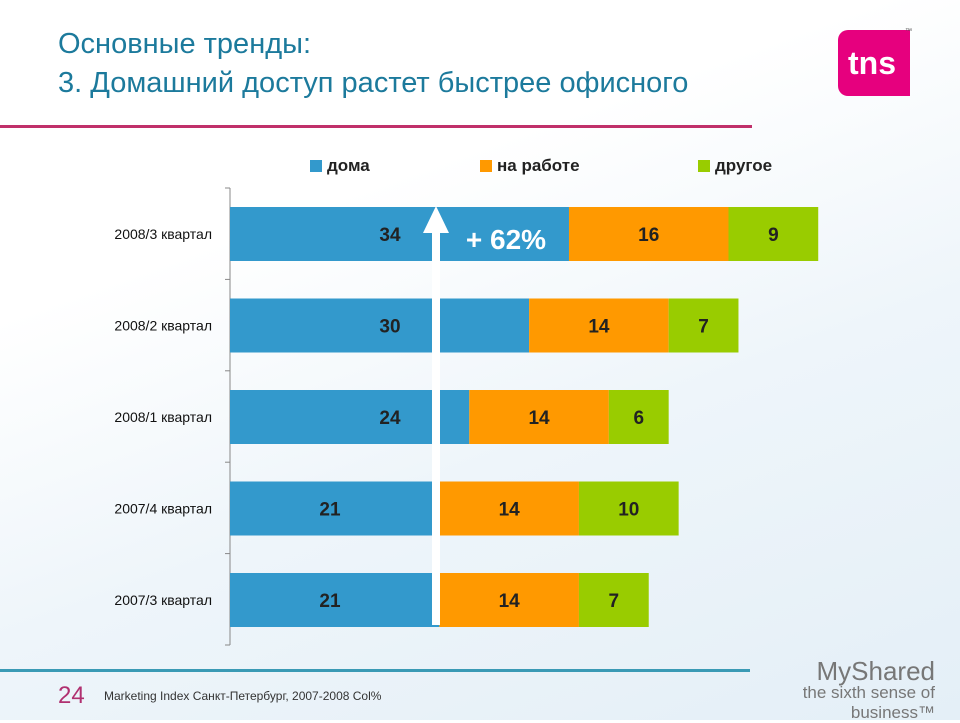  Describe the element at coordinates (868, 702) in the screenshot. I see `watermark-tagline: the sixth sense of business™` at that location.